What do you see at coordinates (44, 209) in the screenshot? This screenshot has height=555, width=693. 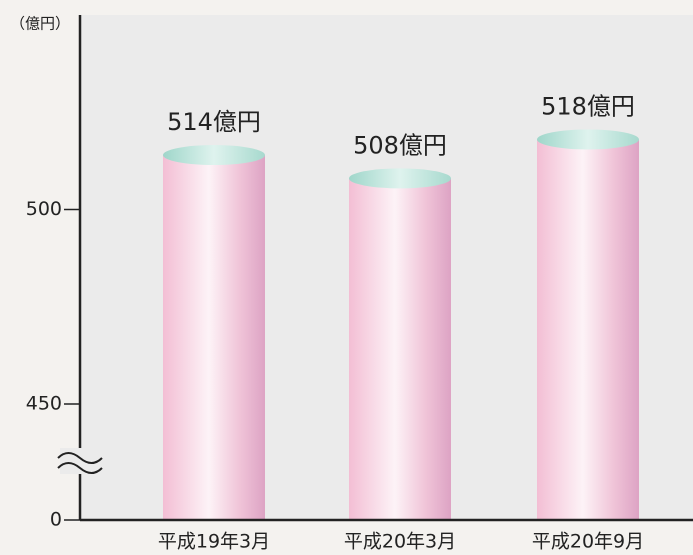 I see `y-tick-label: 500` at bounding box center [44, 209].